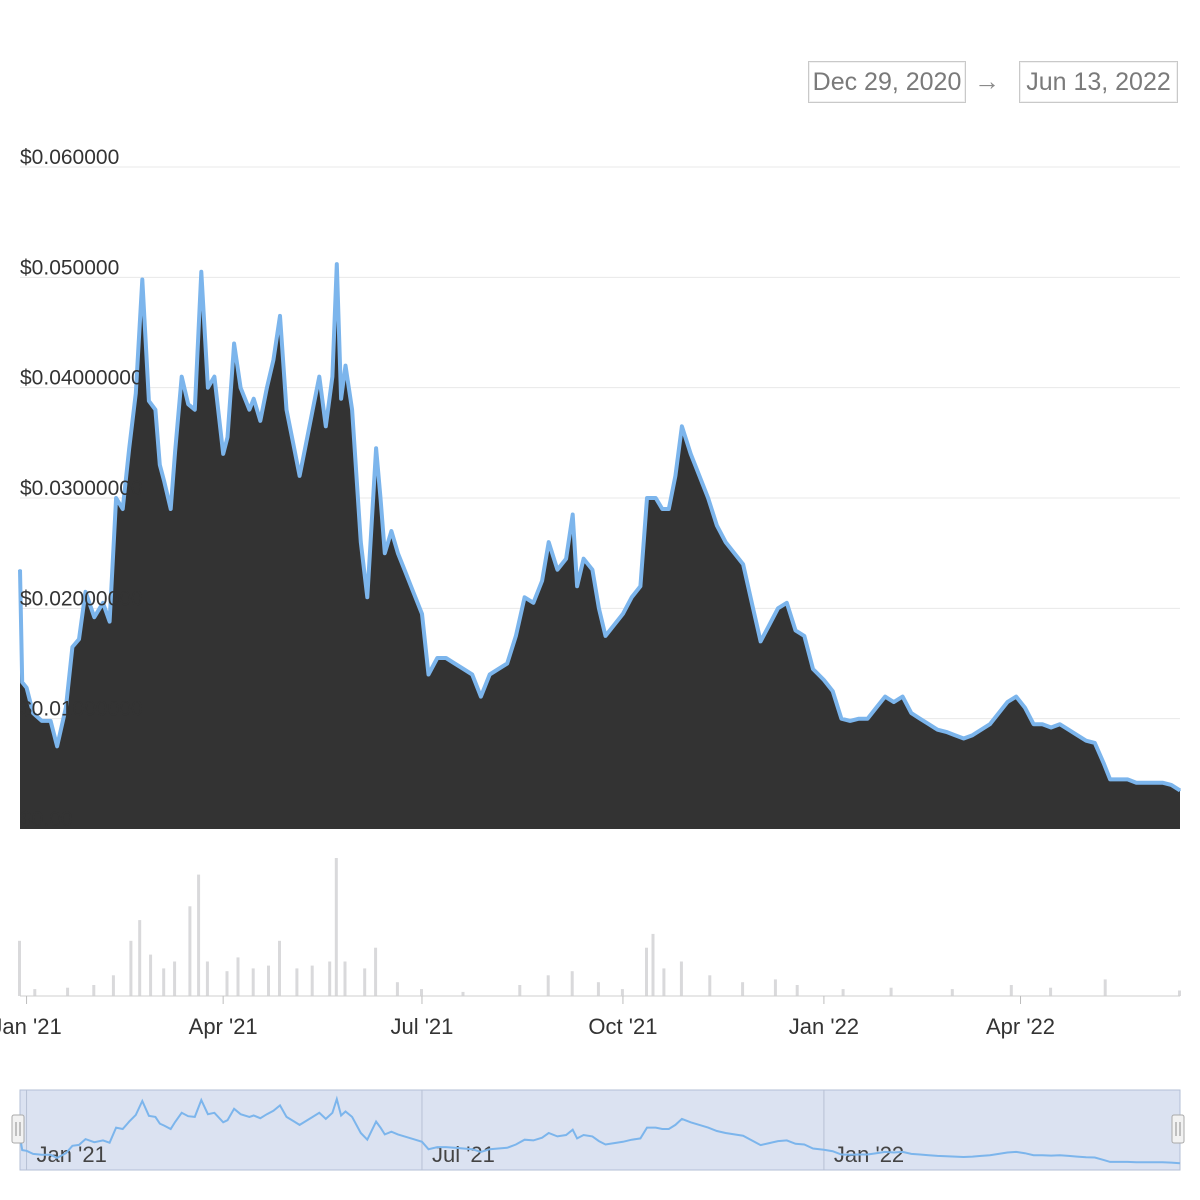  I want to click on y-tick-label: $0.03000000, so click(81, 488).